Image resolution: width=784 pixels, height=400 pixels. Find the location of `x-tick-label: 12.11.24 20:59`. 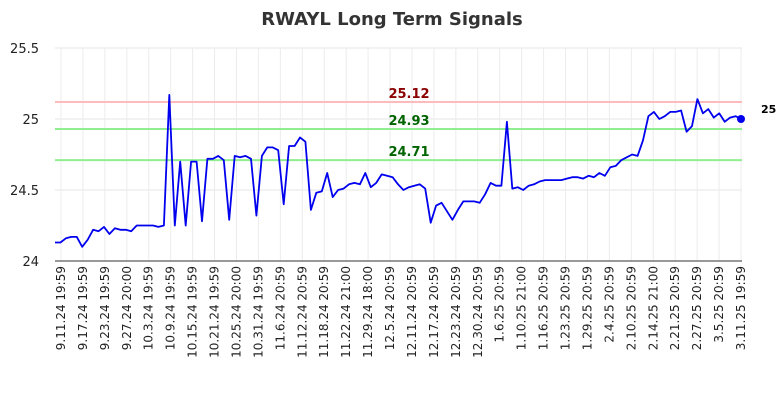

x-tick-label: 12.11.24 20:59 is located at coordinates (412, 312).